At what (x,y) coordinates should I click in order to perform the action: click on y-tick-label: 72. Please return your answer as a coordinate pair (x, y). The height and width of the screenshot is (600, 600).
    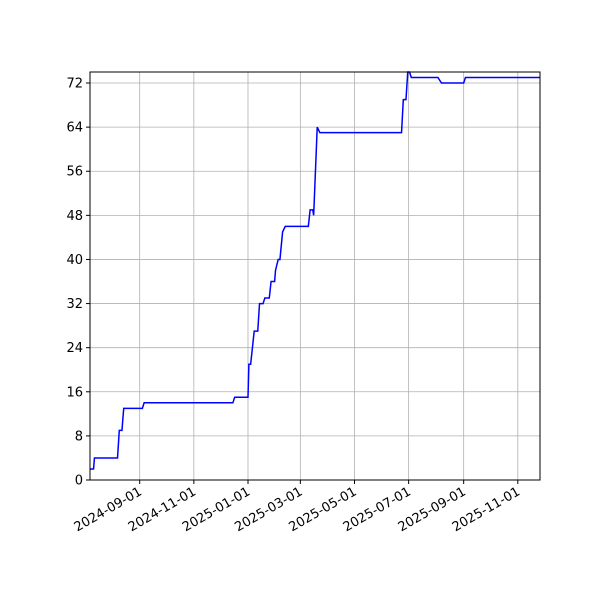
    Looking at the image, I should click on (74, 84).